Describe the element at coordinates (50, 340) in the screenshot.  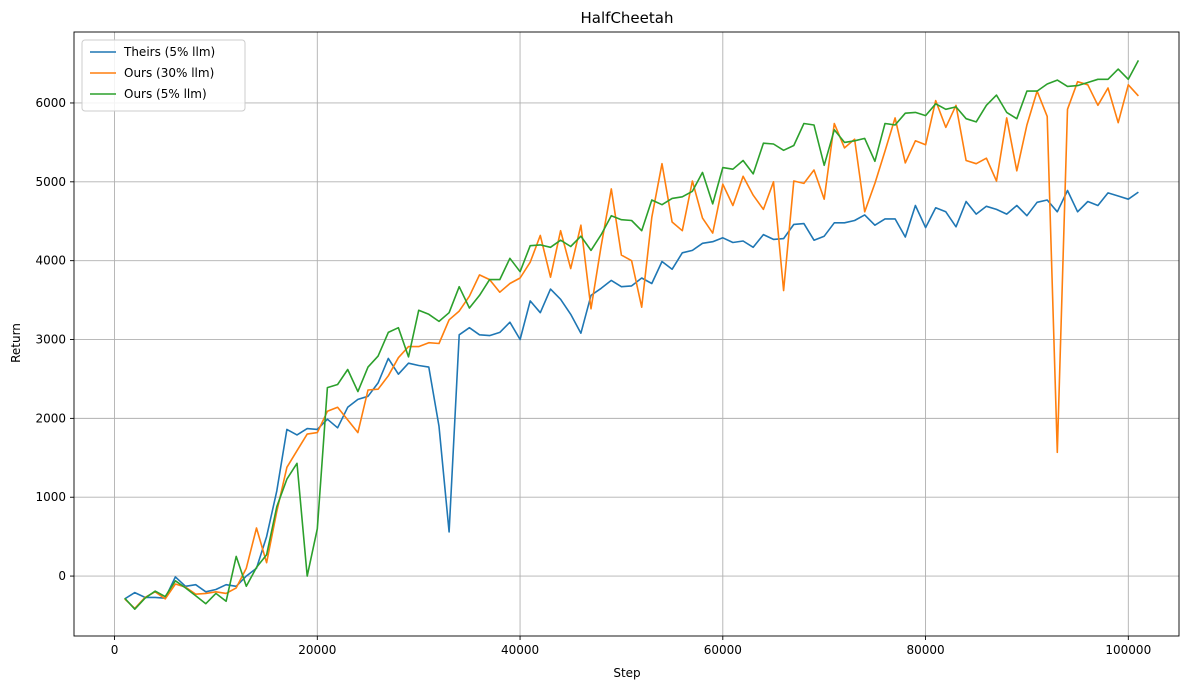
I see `y-tick-label: 3000` at that location.